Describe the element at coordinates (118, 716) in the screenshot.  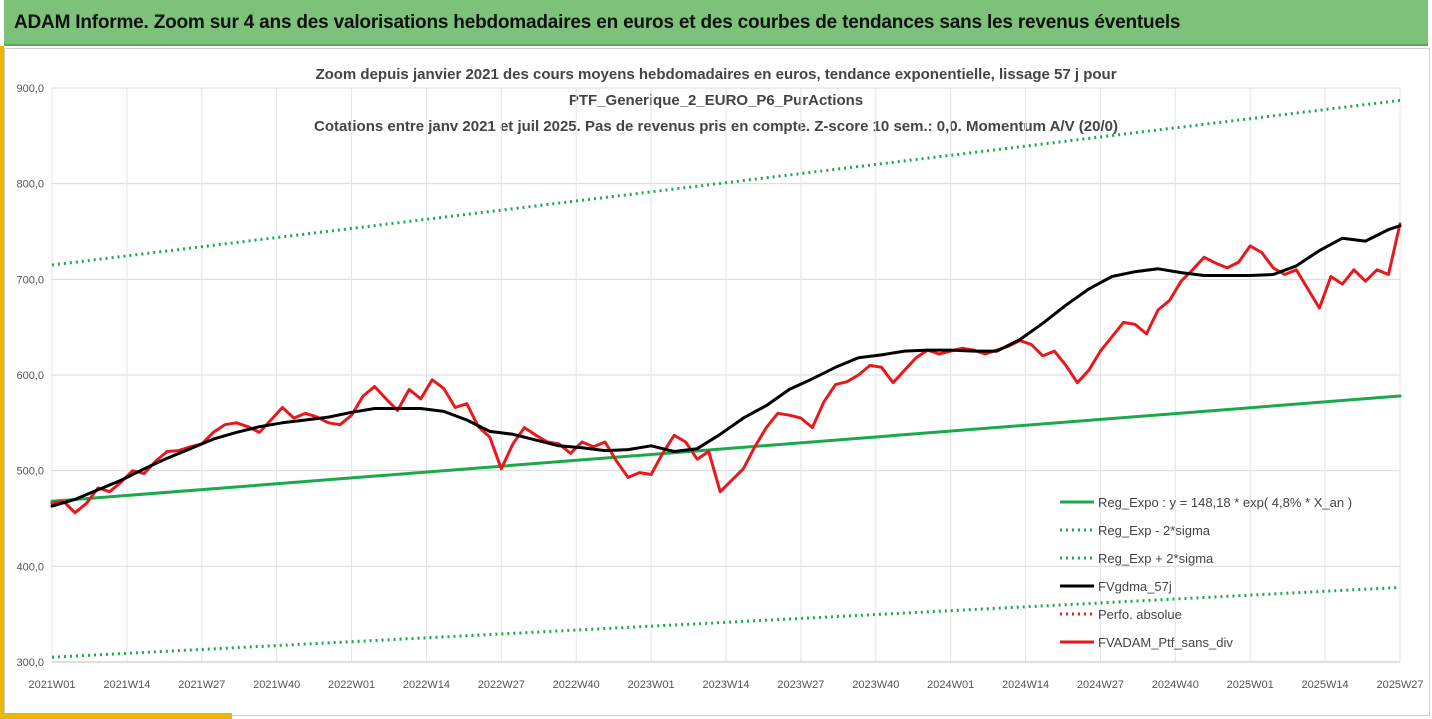
I see `bottom-accent-bar` at that location.